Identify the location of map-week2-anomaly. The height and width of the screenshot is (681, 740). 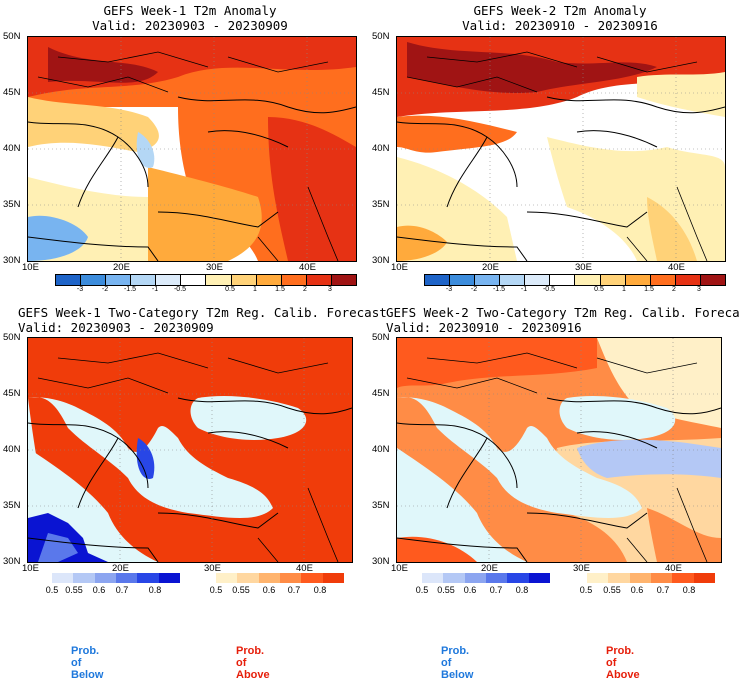
(561, 149).